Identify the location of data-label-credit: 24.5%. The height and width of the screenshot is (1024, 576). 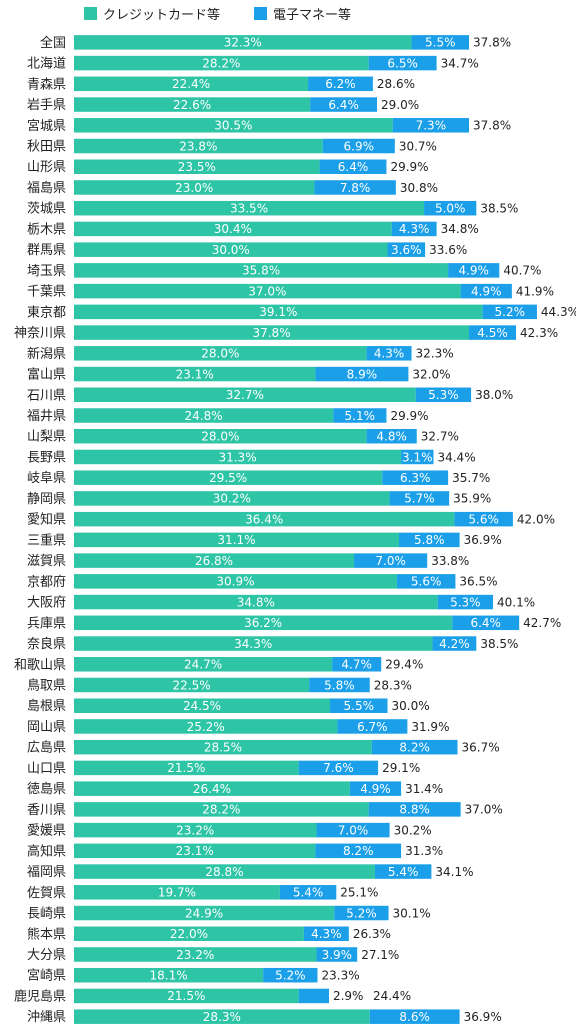
(202, 706).